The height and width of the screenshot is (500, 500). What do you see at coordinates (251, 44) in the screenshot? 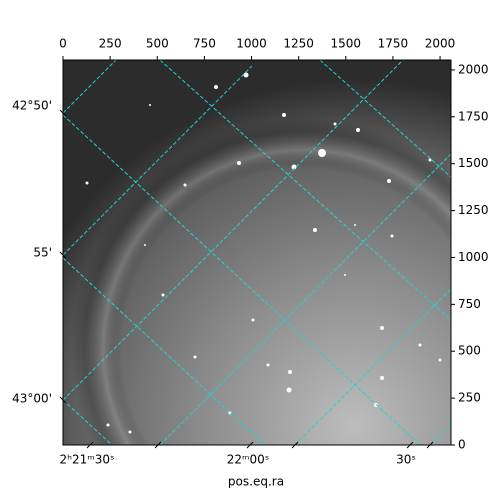
I see `x-tick-label: 1000` at bounding box center [251, 44].